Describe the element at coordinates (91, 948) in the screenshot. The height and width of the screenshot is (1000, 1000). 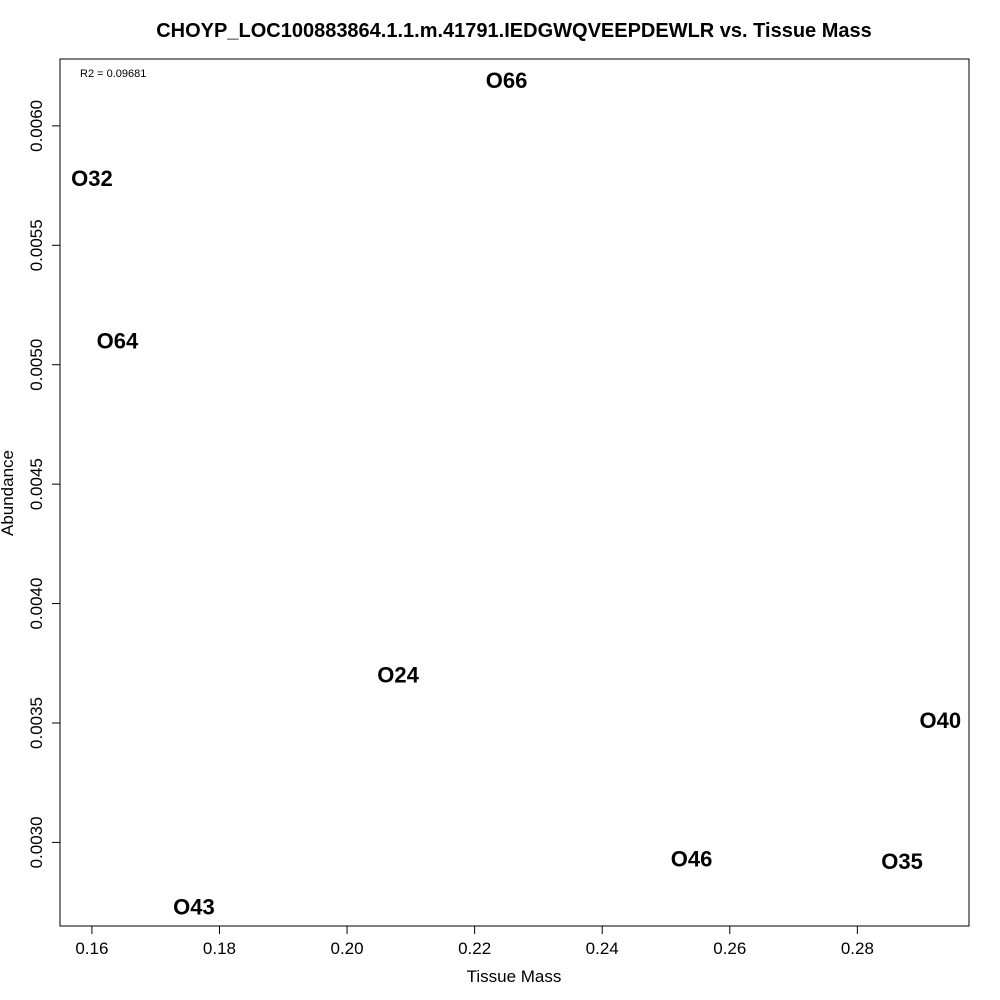
I see `x-tick-label: 0.16` at that location.